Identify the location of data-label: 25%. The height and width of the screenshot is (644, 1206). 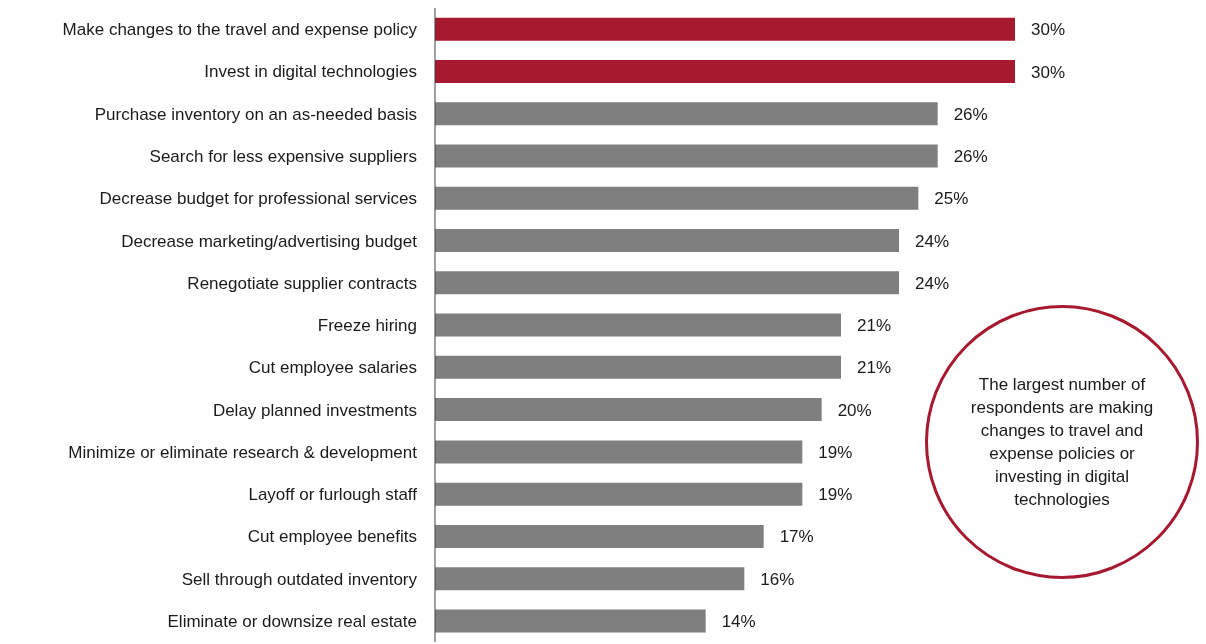
(951, 199).